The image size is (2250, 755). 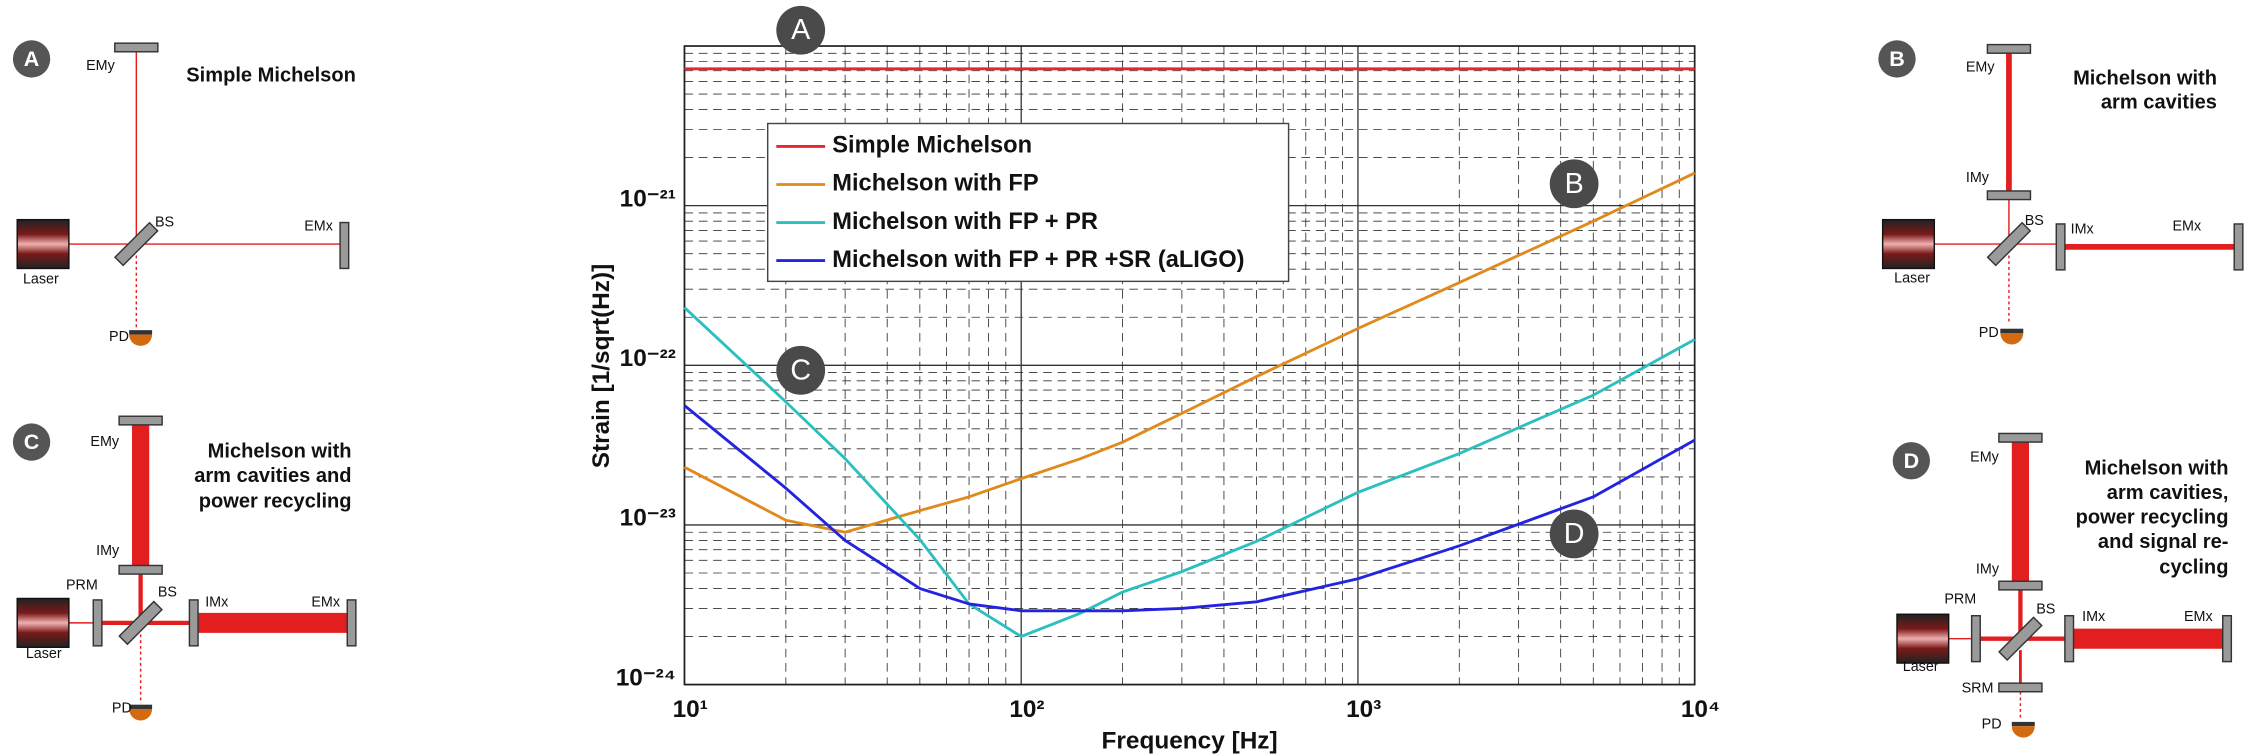 I want to click on legend-box, so click(x=1028, y=202).